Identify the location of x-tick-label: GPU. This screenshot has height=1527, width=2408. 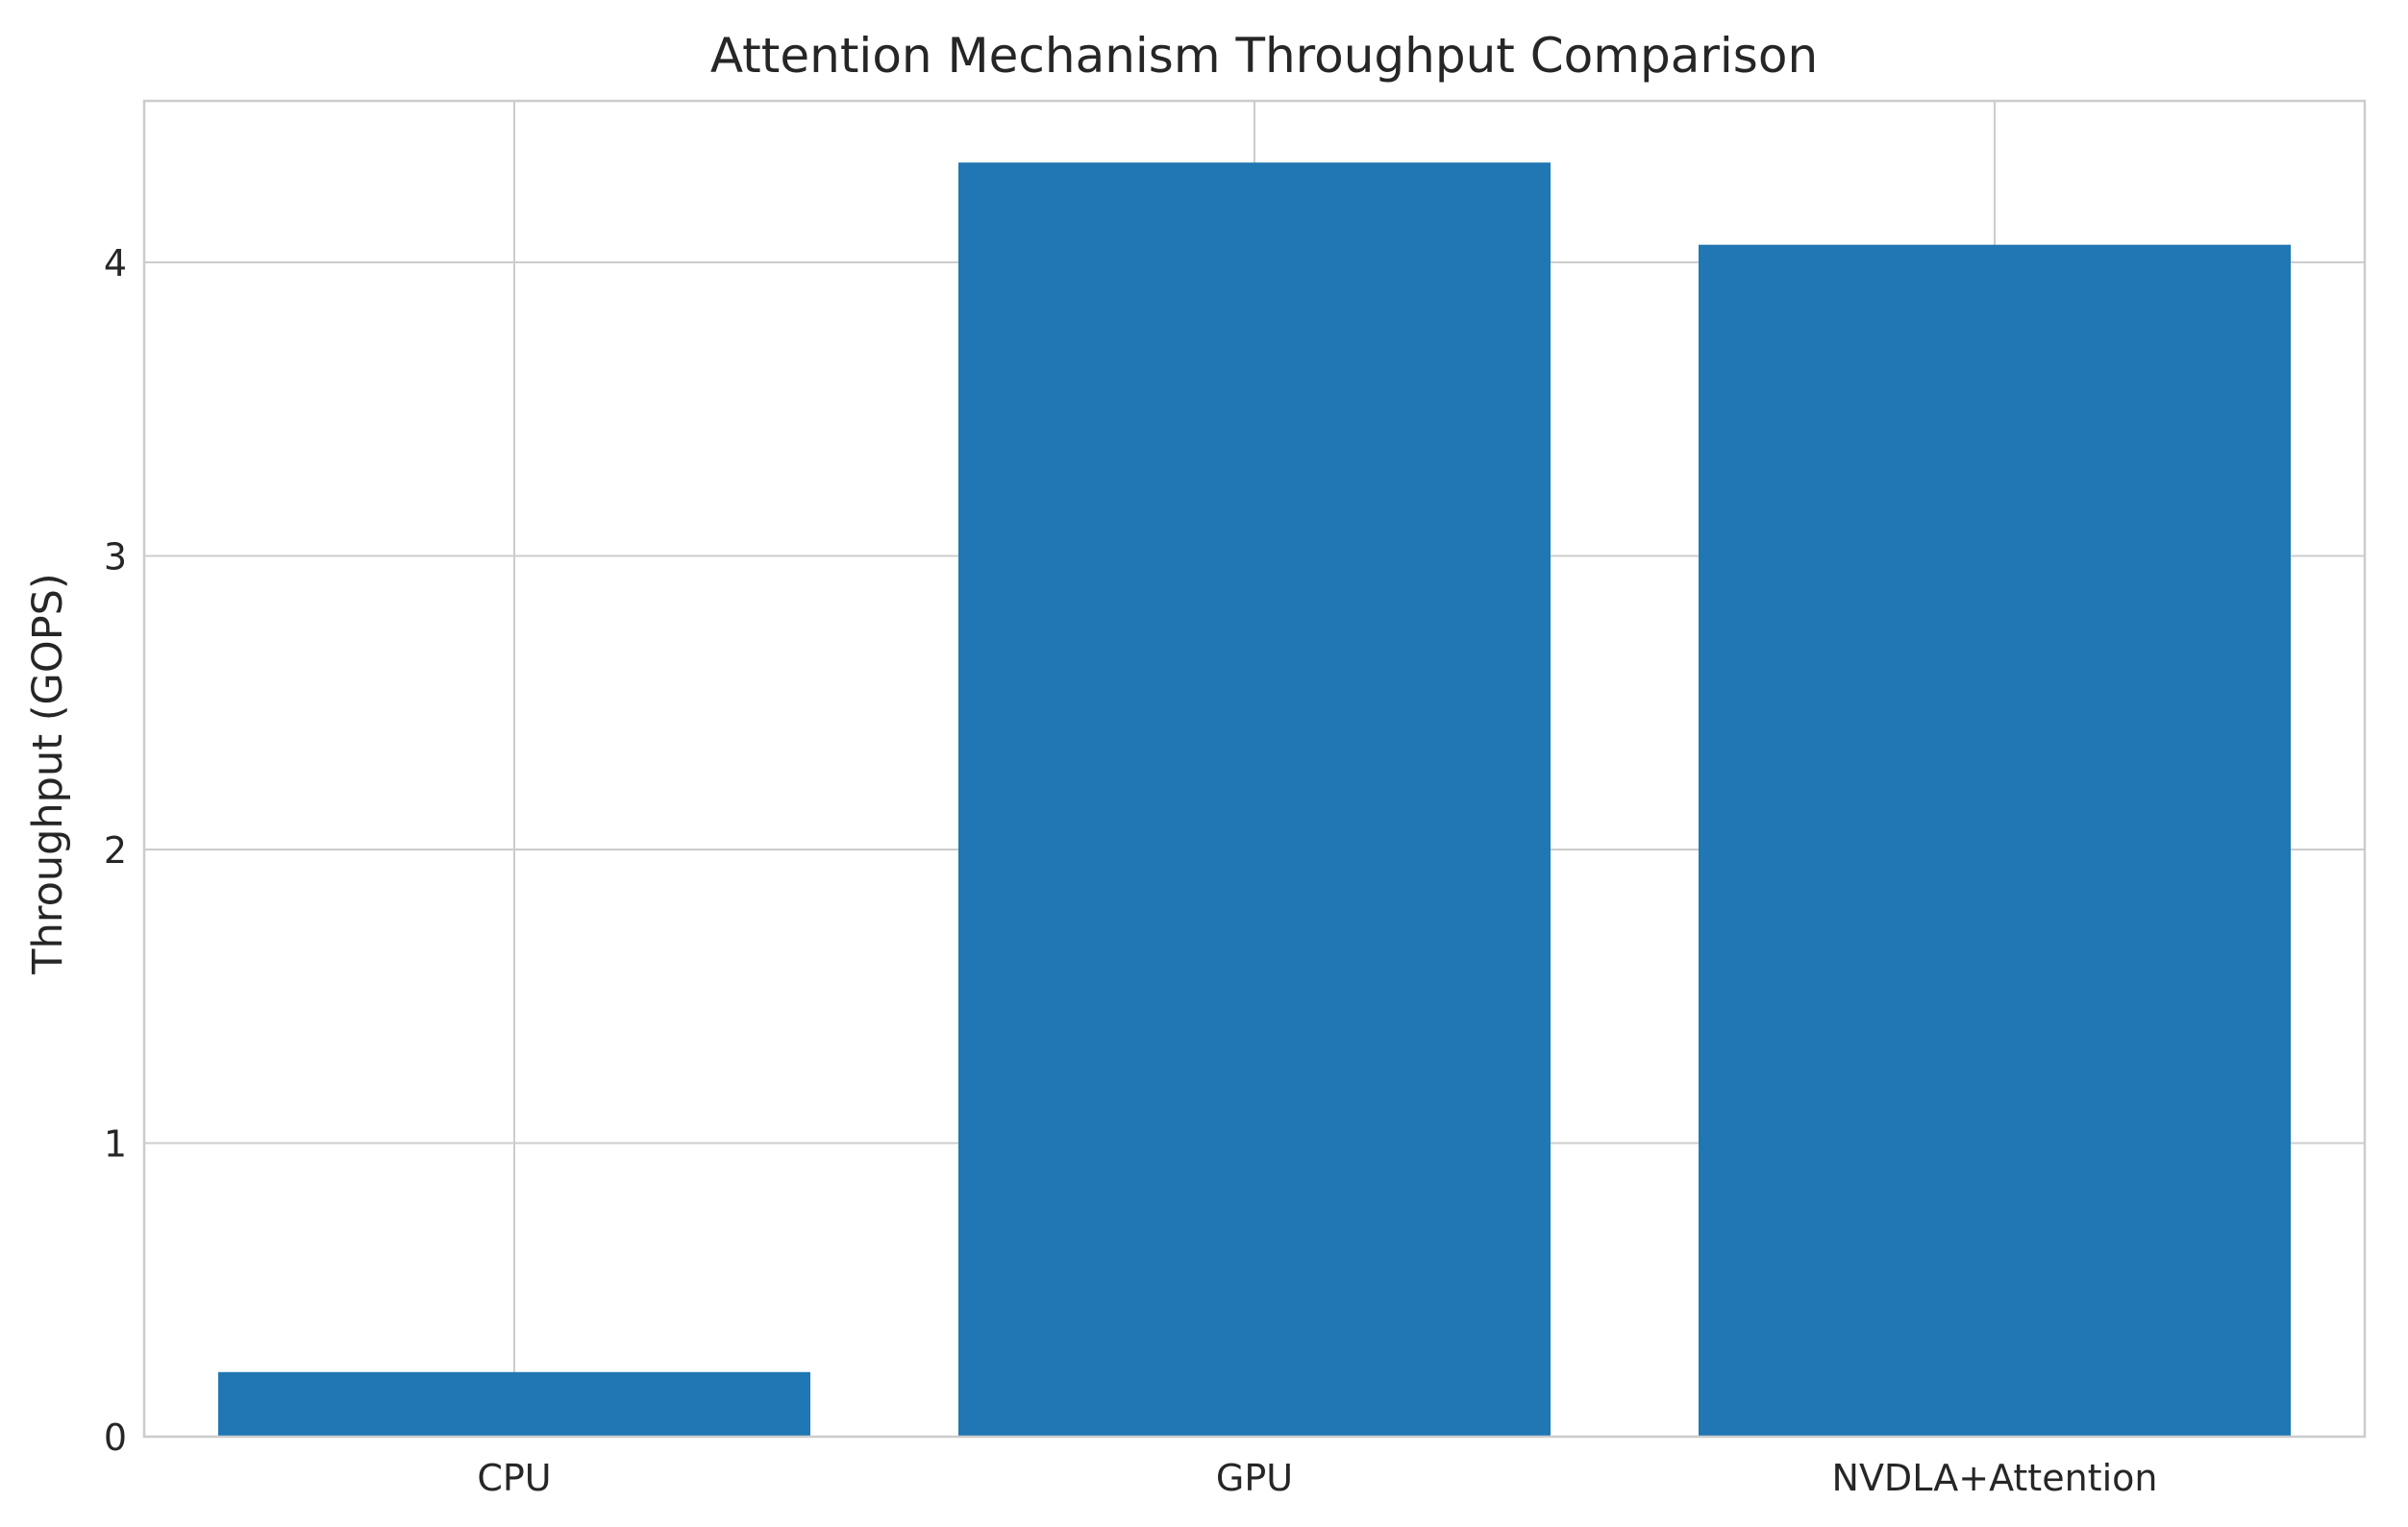
(1254, 1478).